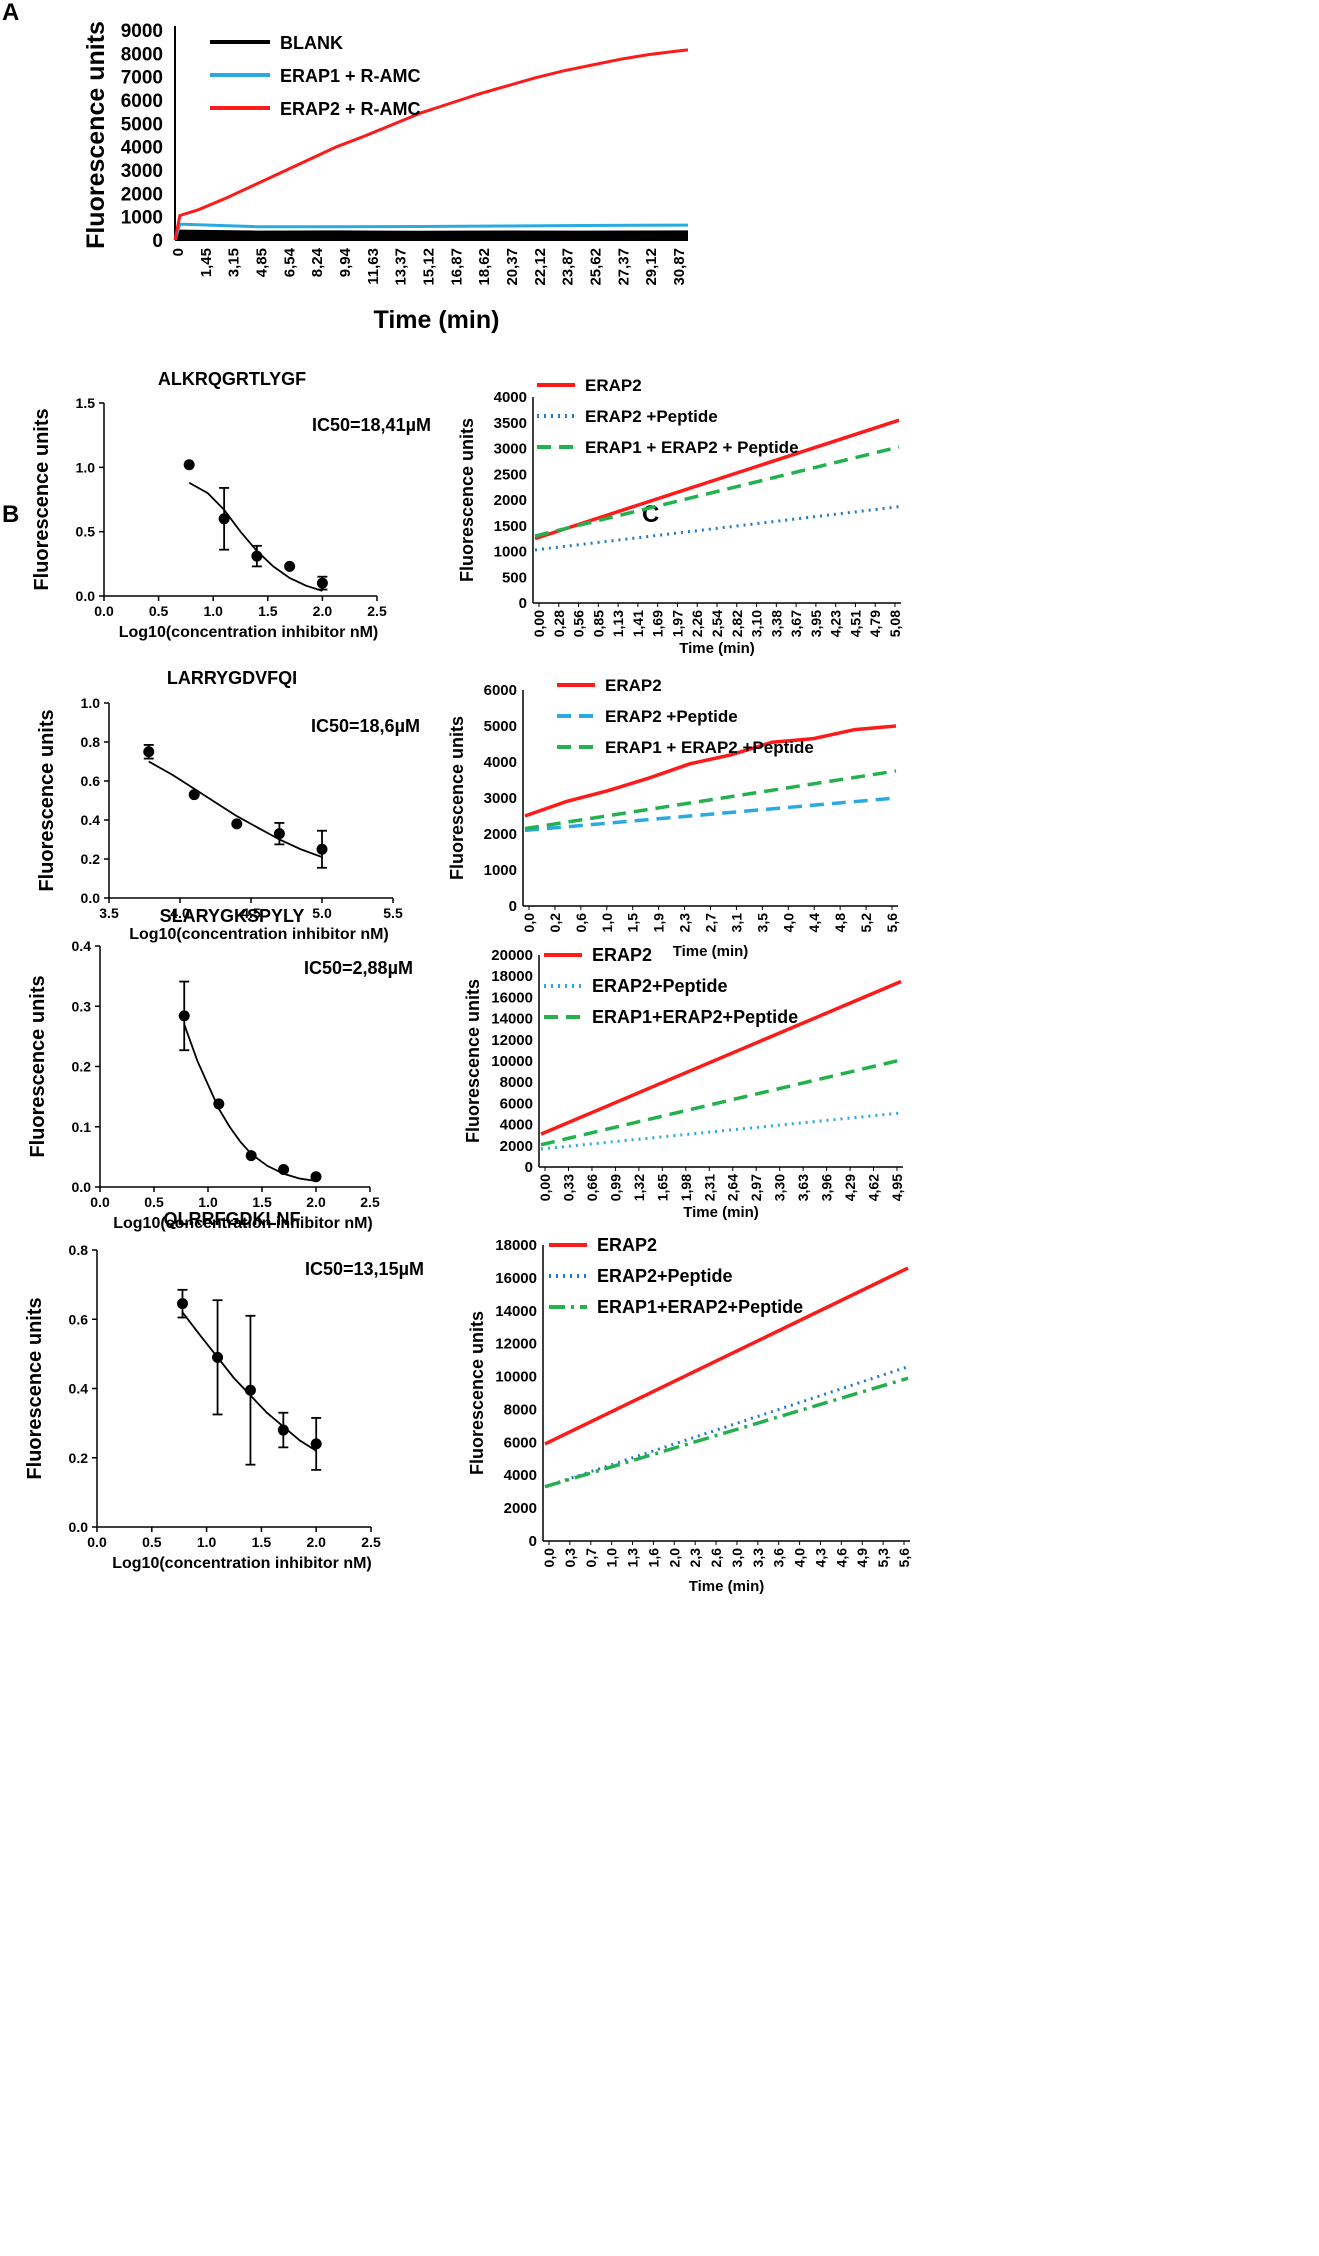 The width and height of the screenshot is (1319, 2256). Describe the element at coordinates (598, 623) in the screenshot. I see `c1-x-tick-label: 0,85` at that location.